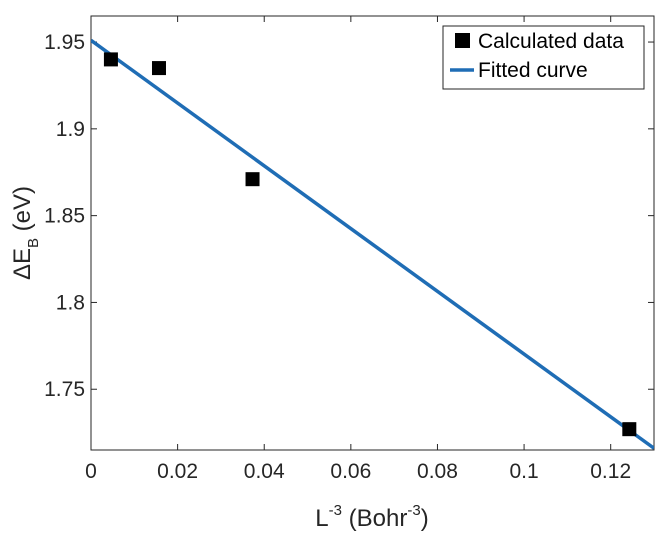  Describe the element at coordinates (321, 518) in the screenshot. I see `x-axis-title-main: L` at that location.